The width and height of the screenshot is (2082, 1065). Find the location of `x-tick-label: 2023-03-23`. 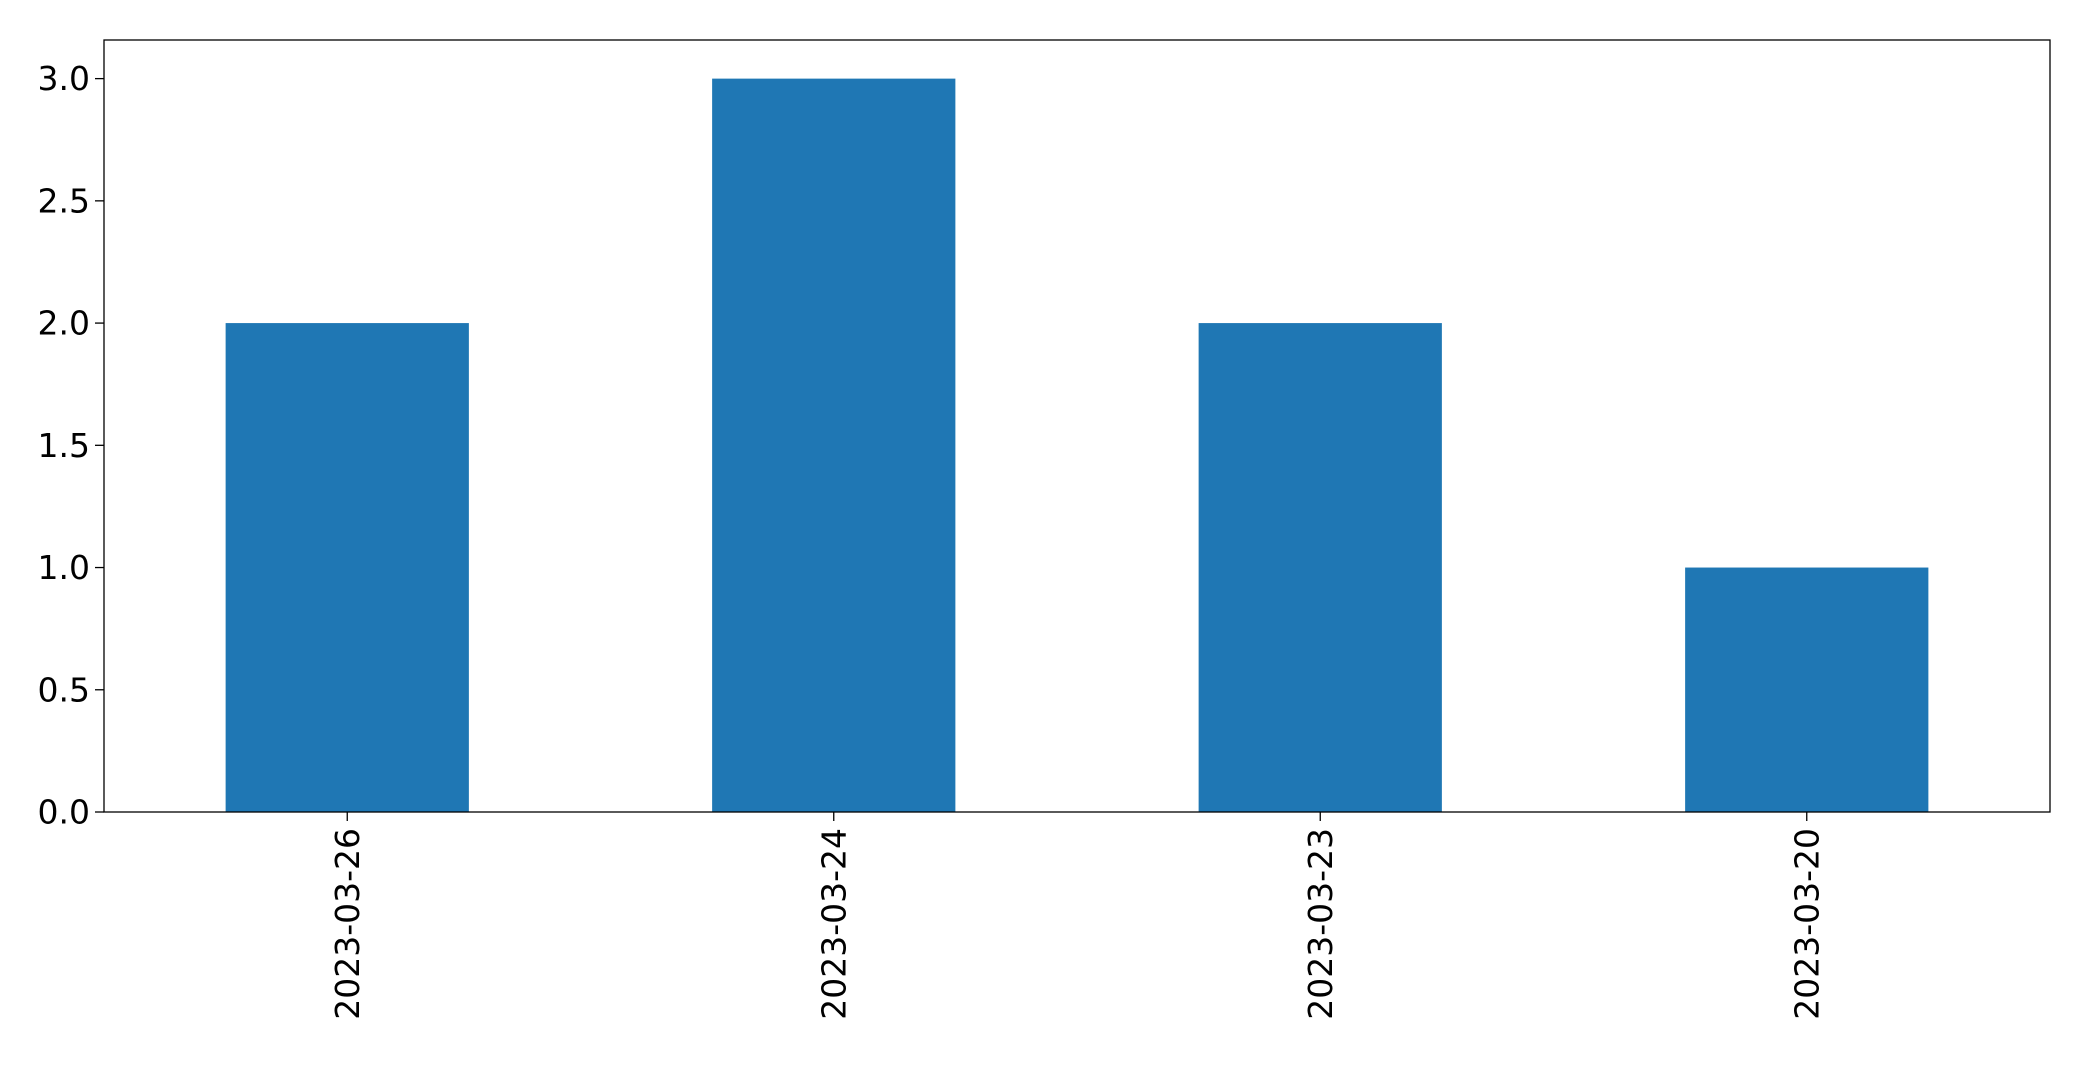

x-tick-label: 2023-03-23 is located at coordinates (1320, 924).